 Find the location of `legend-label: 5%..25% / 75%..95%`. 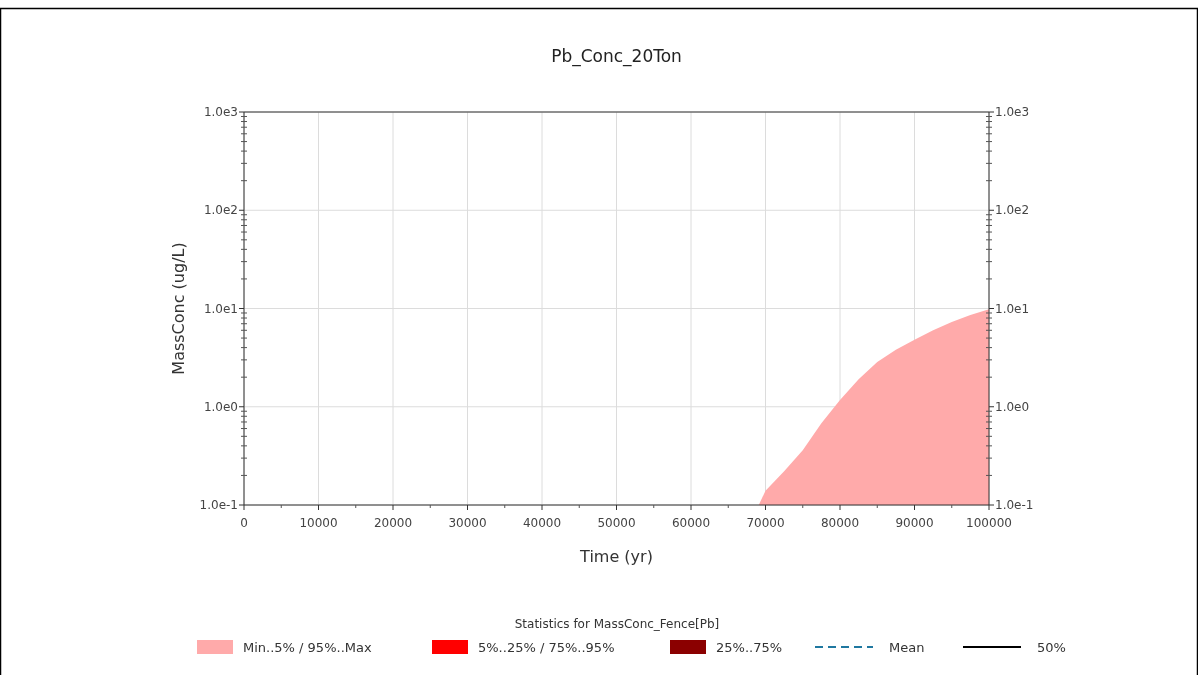

legend-label: 5%..25% / 75%..95% is located at coordinates (546, 647).